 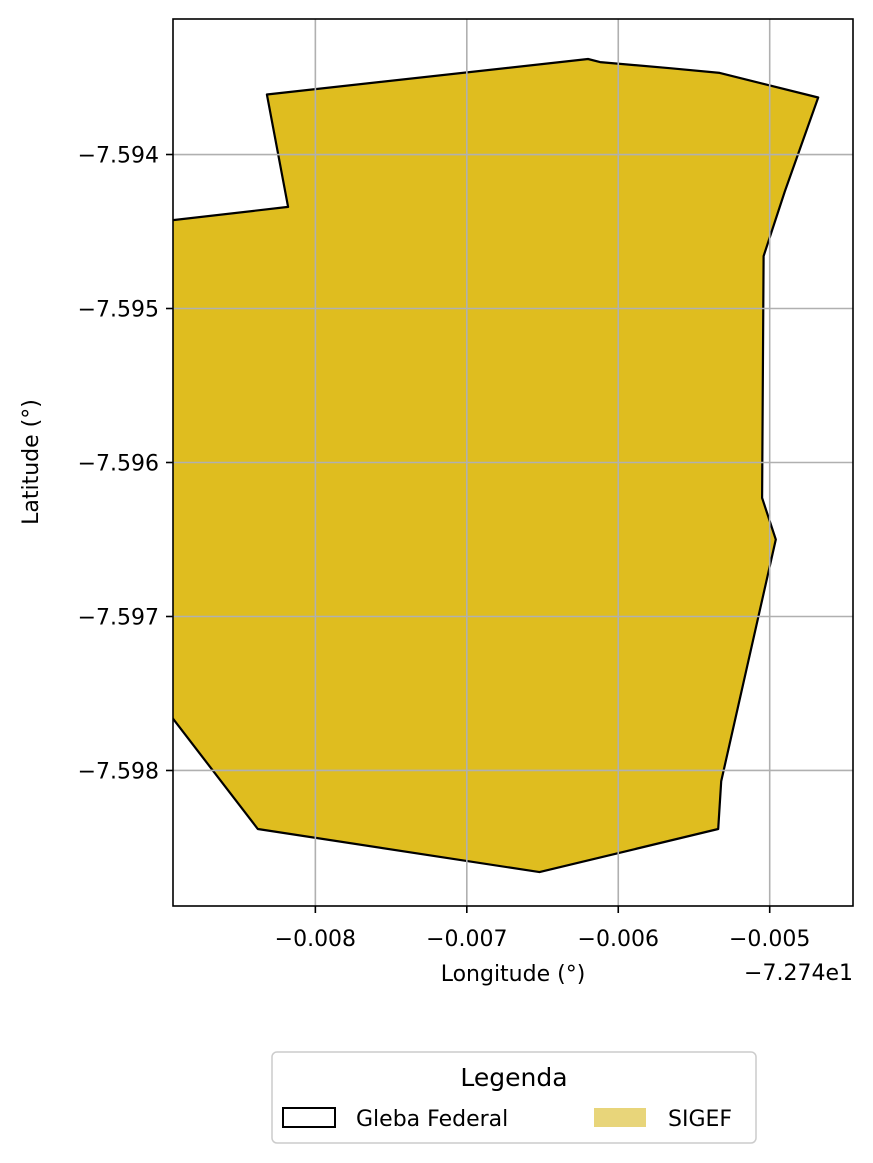 What do you see at coordinates (542, 929) in the screenshot?
I see `x-axis-ticks: −0.008 −0.007 −0.006 −0.005` at bounding box center [542, 929].